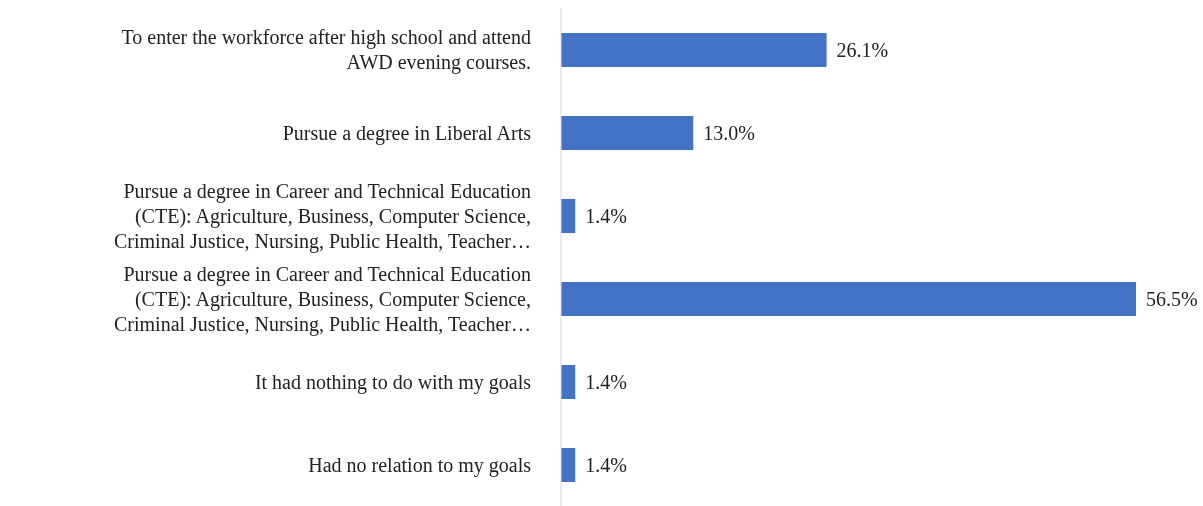  What do you see at coordinates (407, 133) in the screenshot?
I see `y-tick-label: Pursue a degree in Liberal Arts` at bounding box center [407, 133].